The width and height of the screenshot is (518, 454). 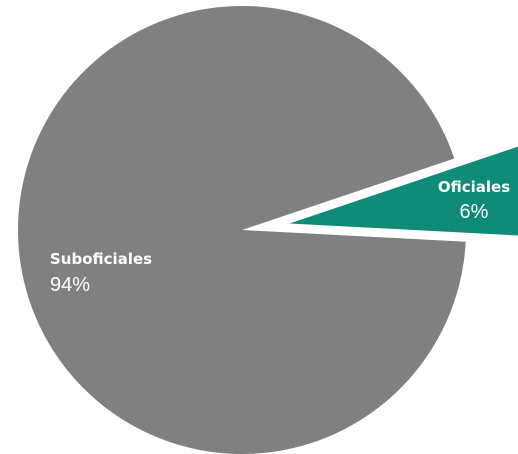 I want to click on slice-value-oficiales: 6%, so click(x=474, y=212).